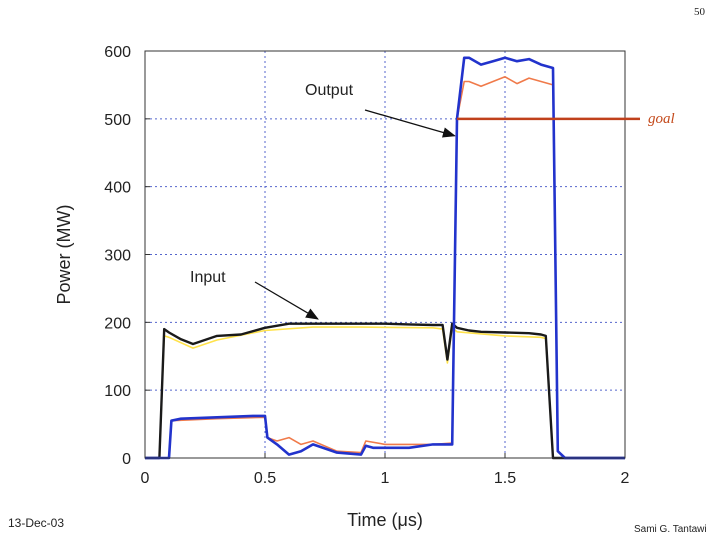 This screenshot has height=540, width=720. What do you see at coordinates (286, 300) in the screenshot?
I see `annotation-arrow-input` at bounding box center [286, 300].